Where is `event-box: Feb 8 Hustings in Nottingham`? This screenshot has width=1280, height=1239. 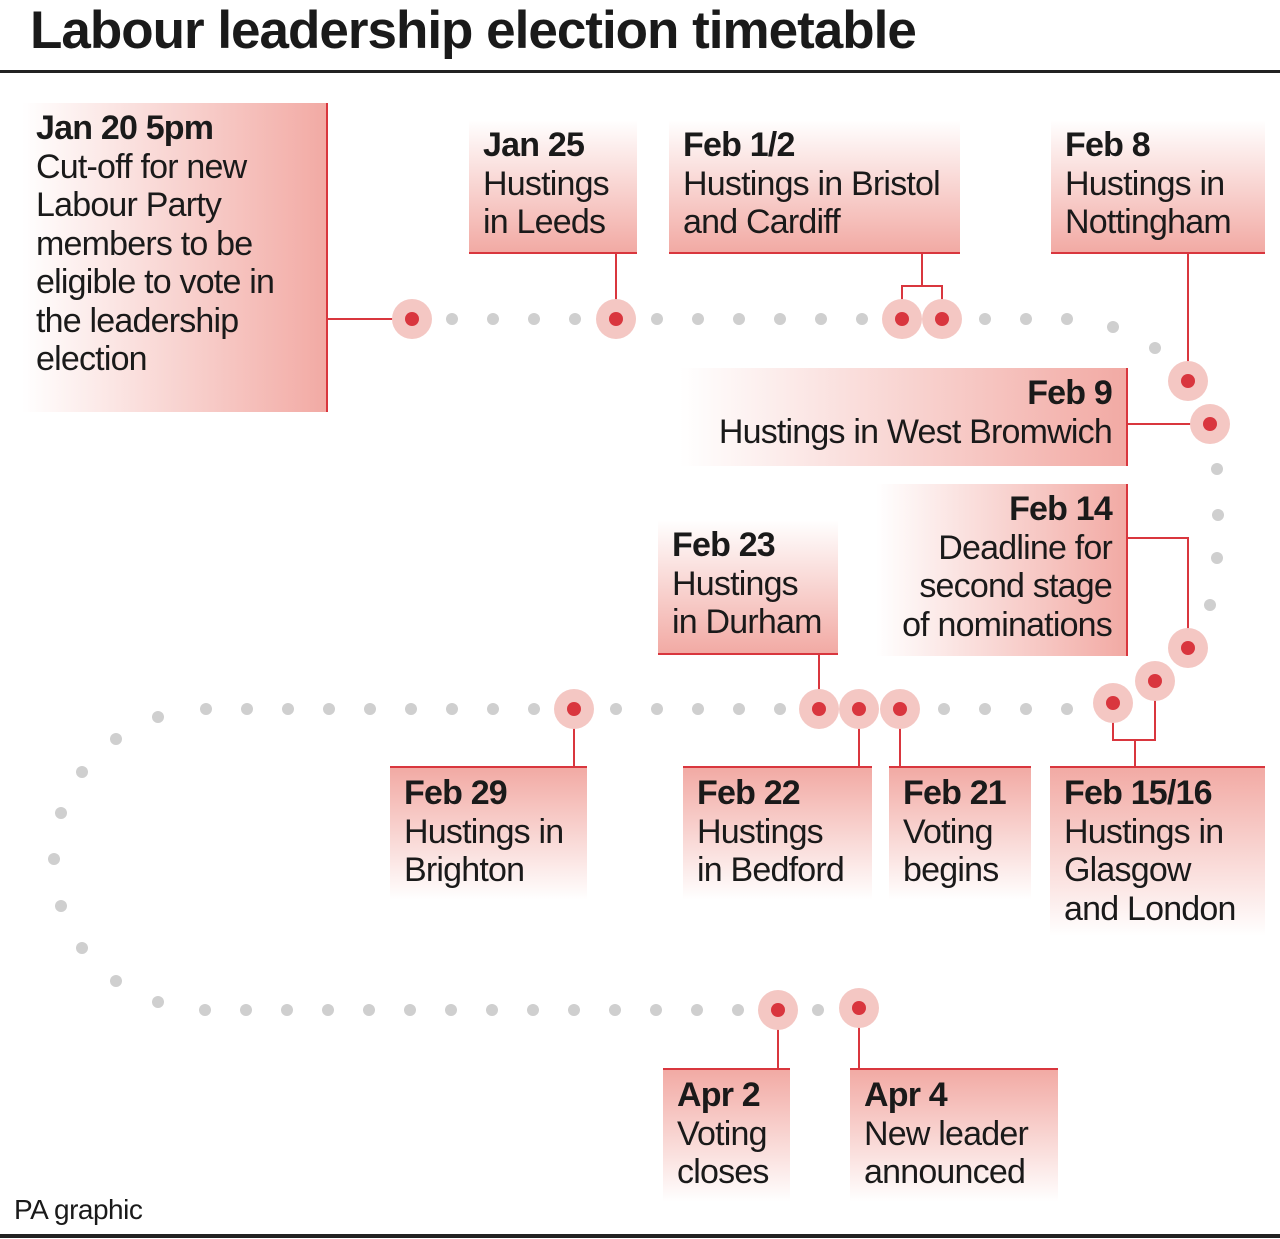
event-box: Feb 8 Hustings in Nottingham is located at coordinates (1158, 187).